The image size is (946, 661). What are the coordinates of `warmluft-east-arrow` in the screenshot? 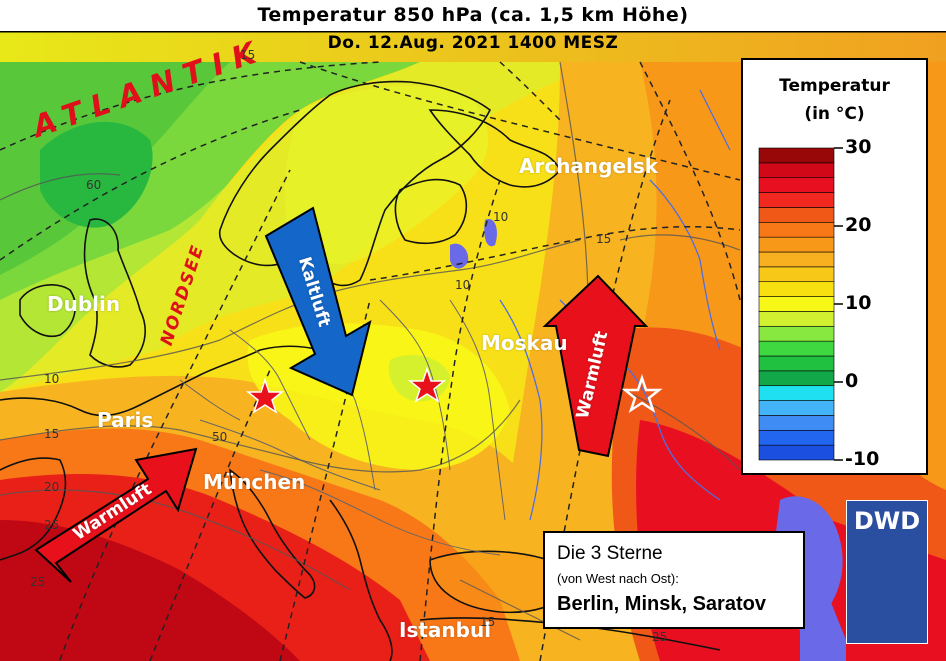 It's located at (595, 366).